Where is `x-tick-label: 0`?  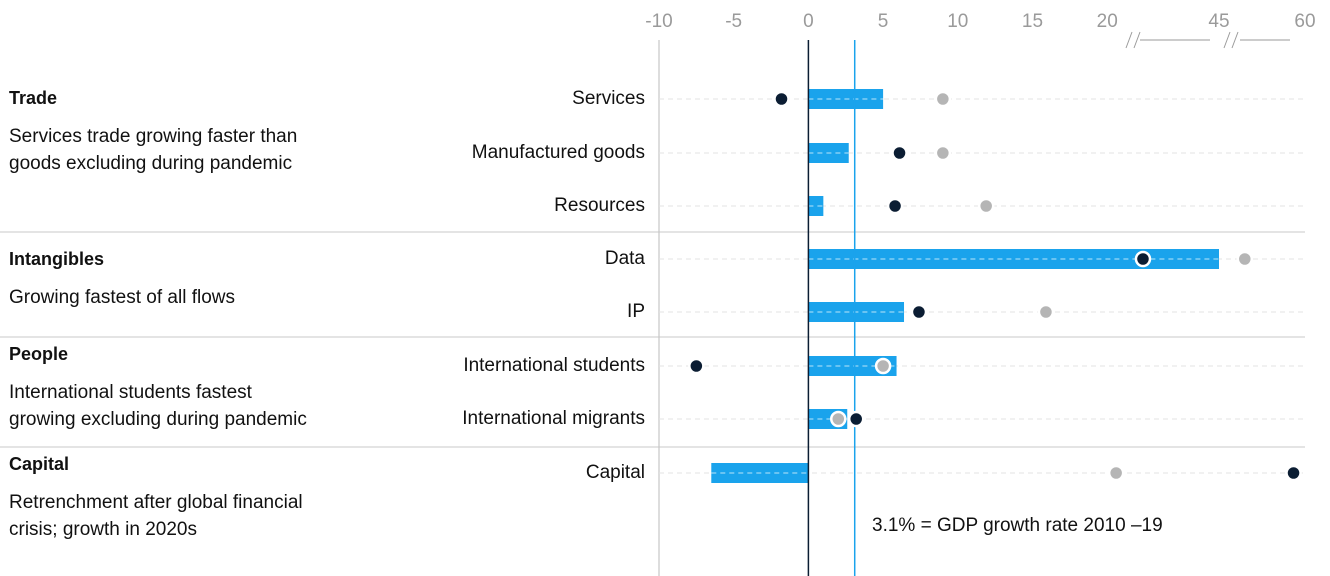
x-tick-label: 0 is located at coordinates (808, 21).